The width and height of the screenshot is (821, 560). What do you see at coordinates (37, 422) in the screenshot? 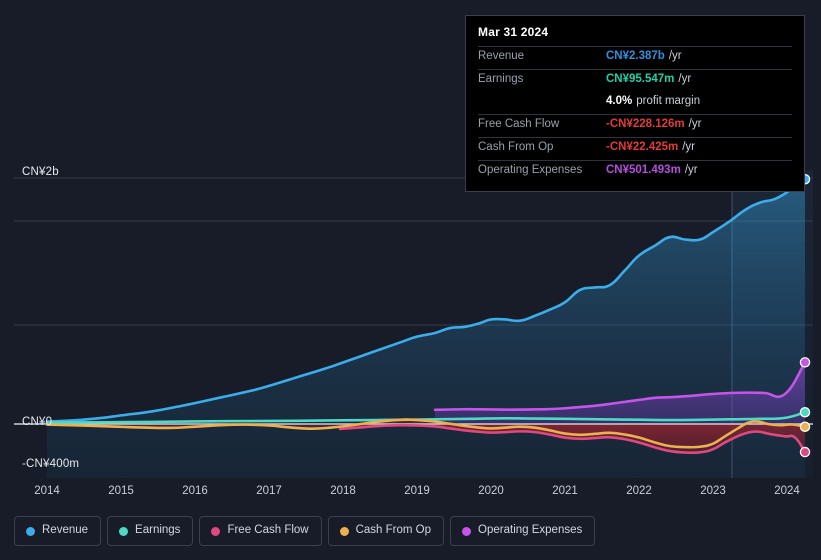
I see `y-axis-label: CN¥0` at bounding box center [37, 422].